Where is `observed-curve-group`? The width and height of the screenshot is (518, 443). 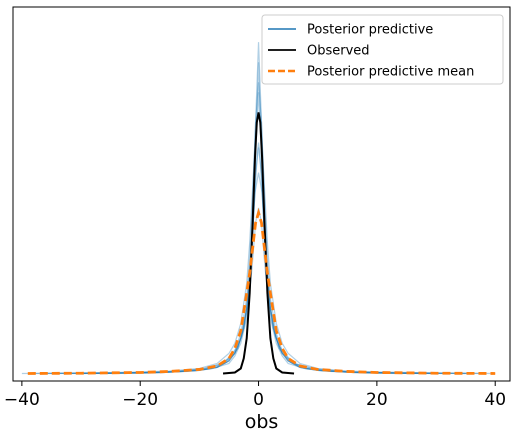
observed-curve-group is located at coordinates (258, 243).